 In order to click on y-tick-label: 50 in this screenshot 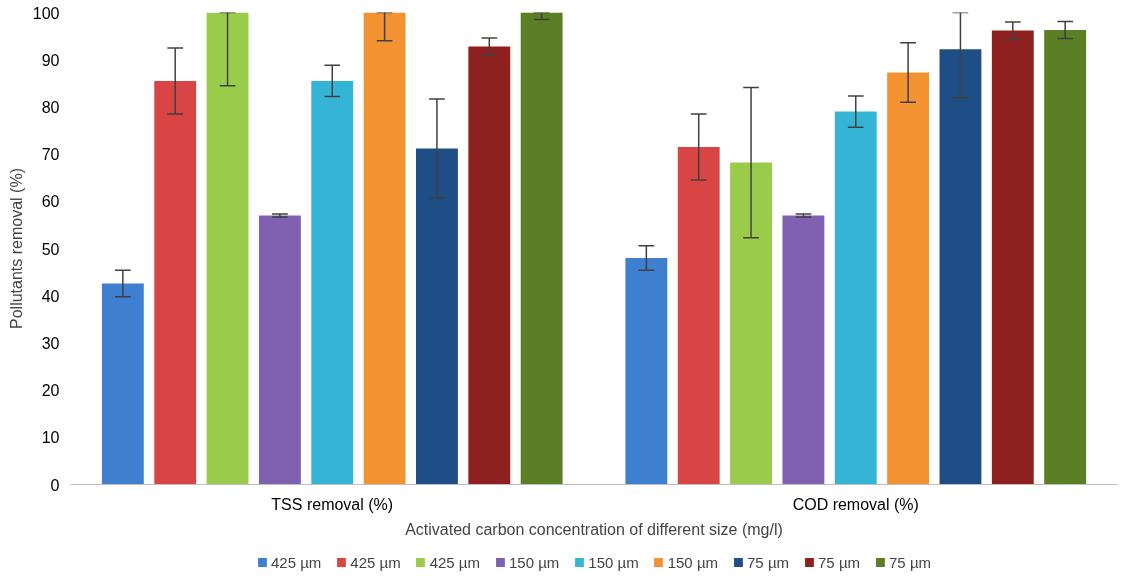, I will do `click(50, 249)`.